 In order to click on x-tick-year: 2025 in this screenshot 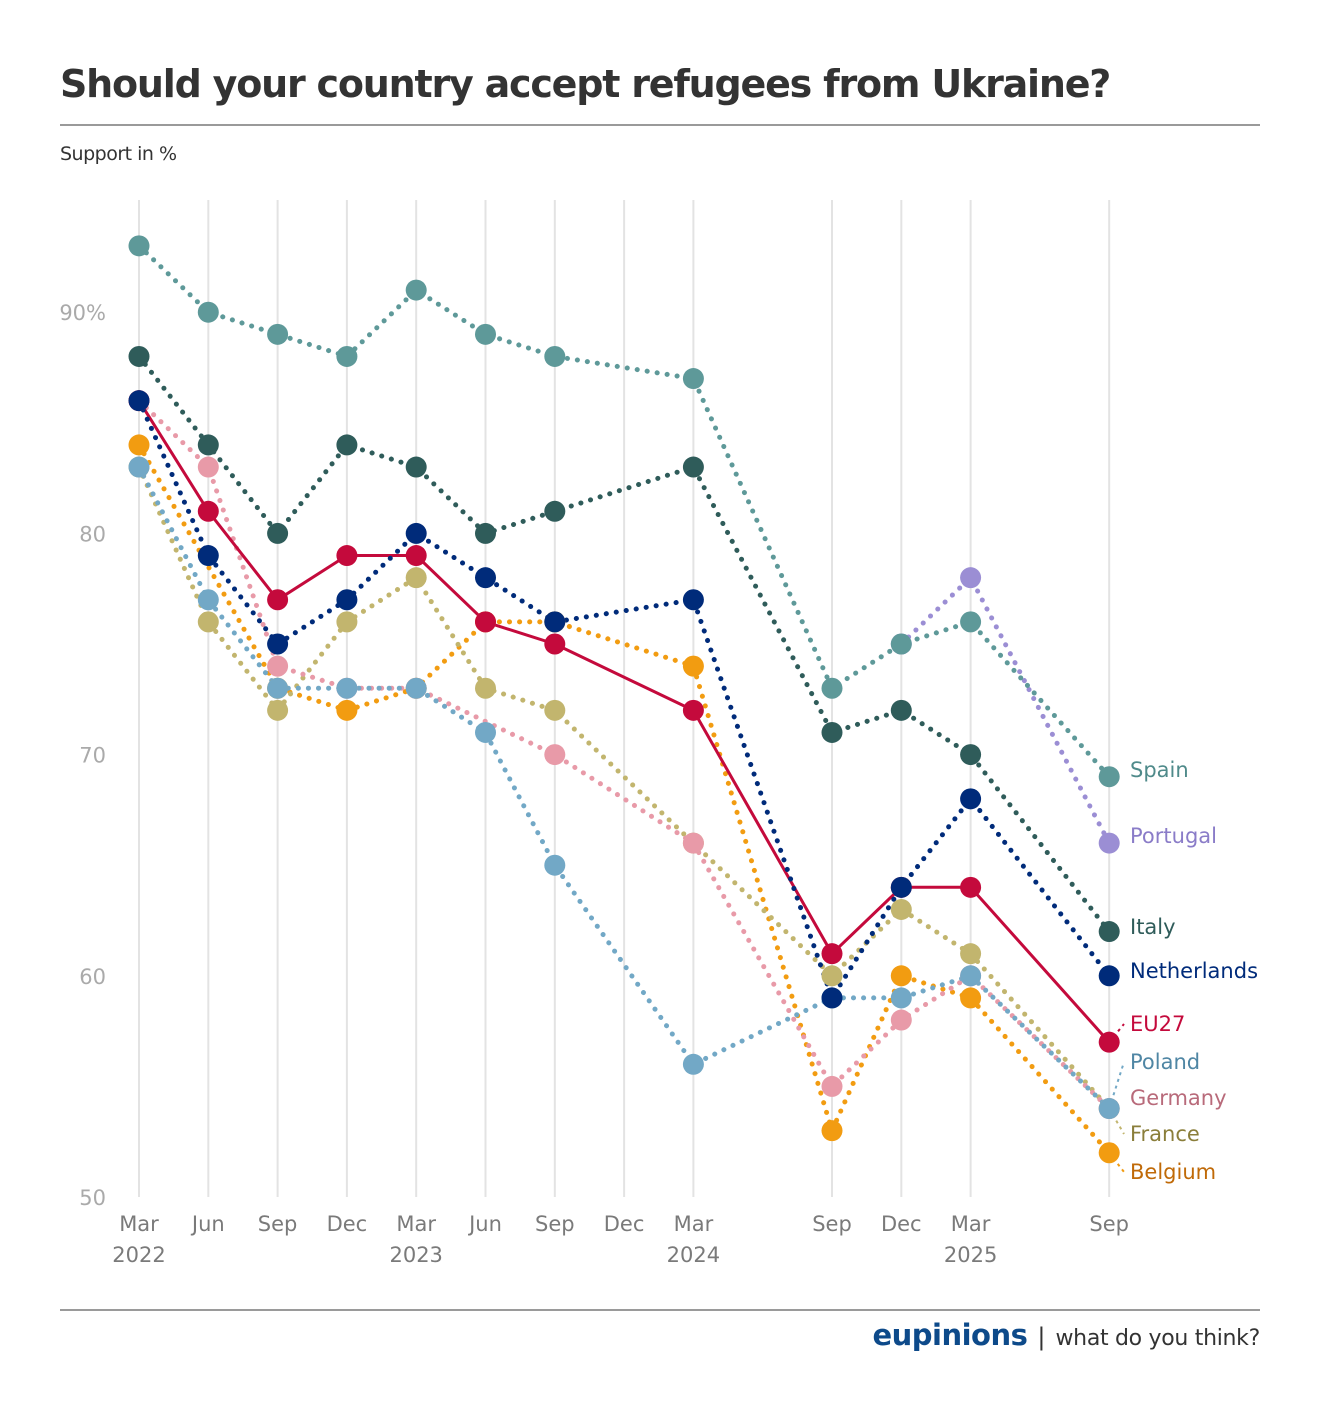, I will do `click(970, 1255)`.